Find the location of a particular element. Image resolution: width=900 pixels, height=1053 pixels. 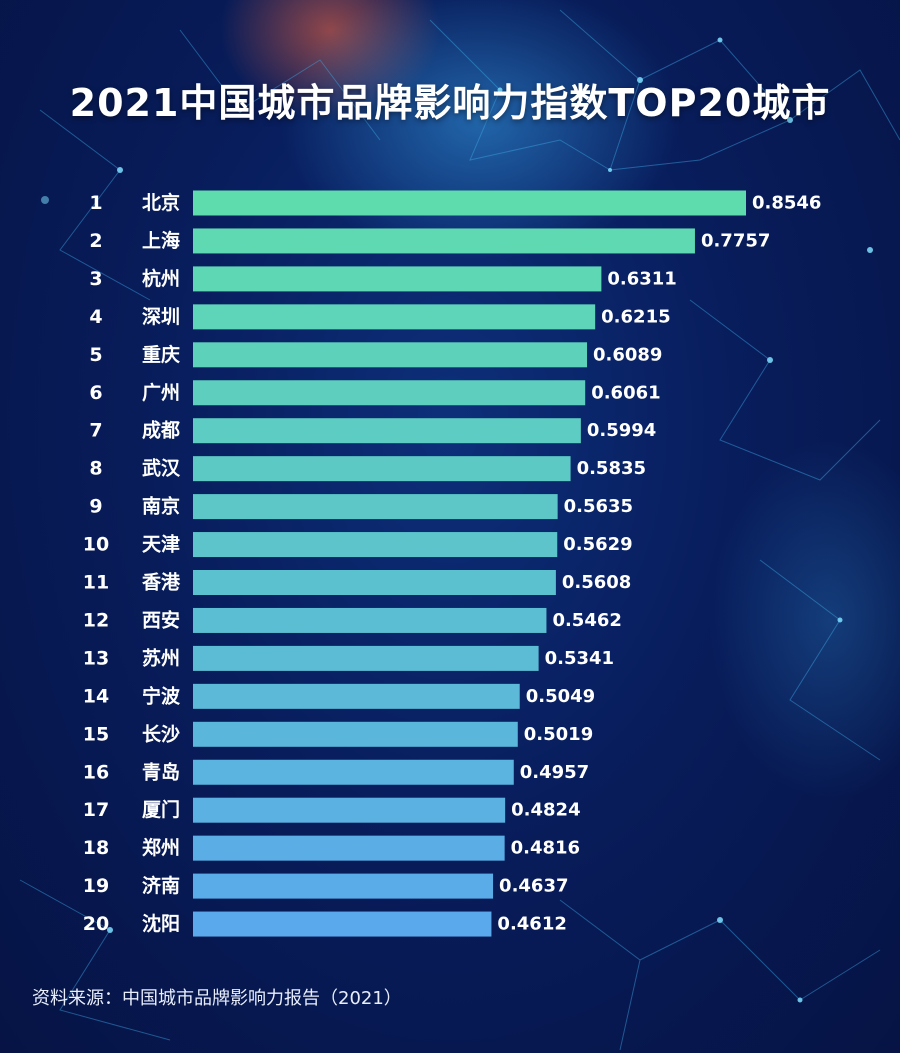

city-label: 香港 is located at coordinates (161, 583).